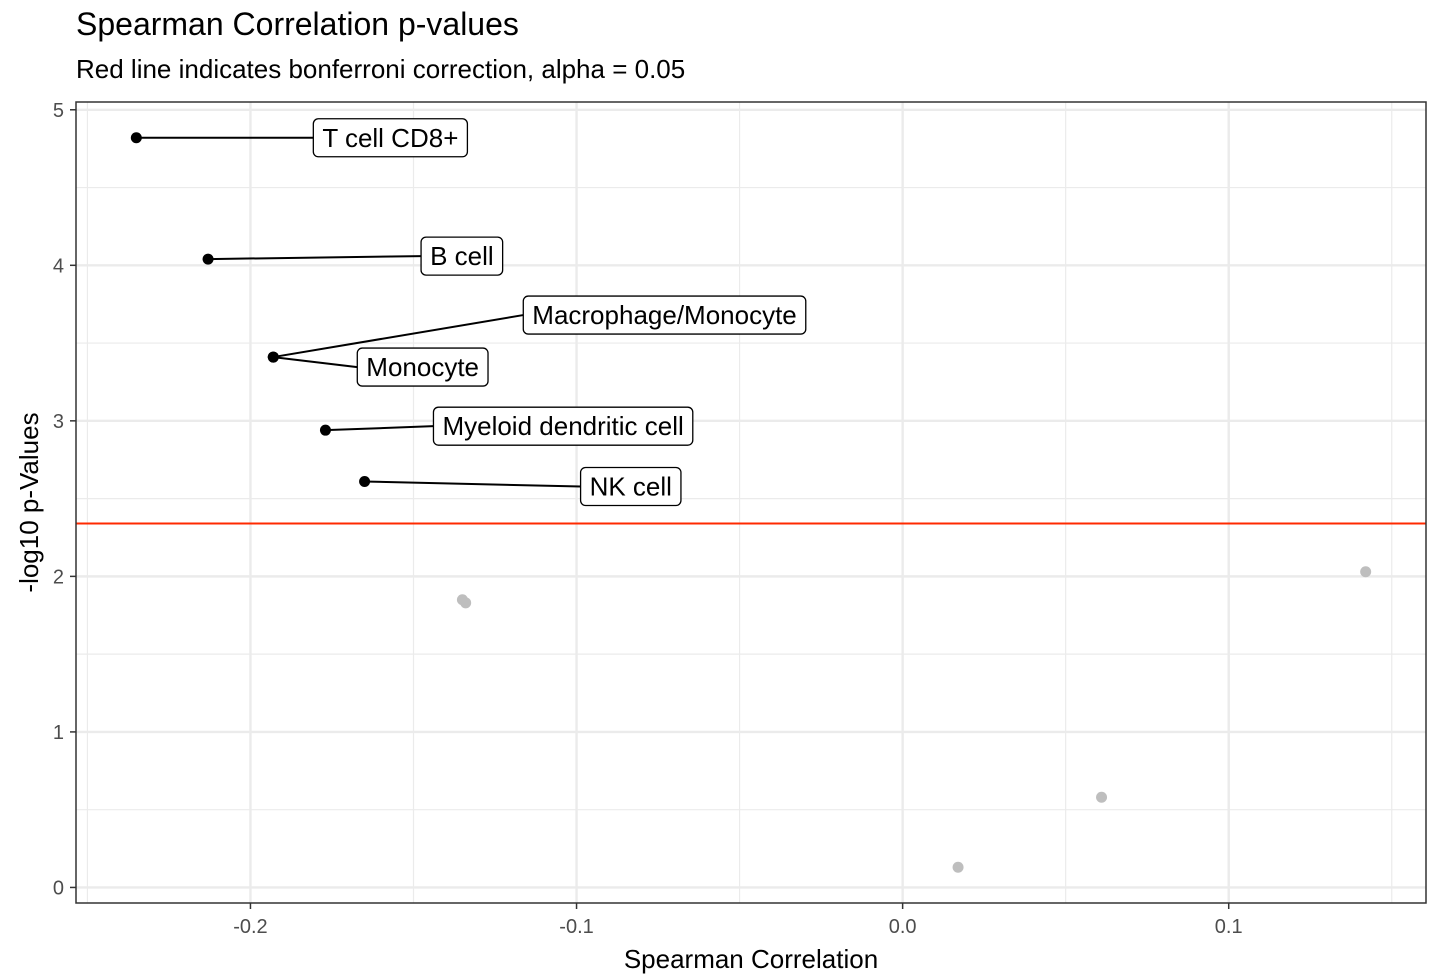 This screenshot has width=1436, height=978. What do you see at coordinates (358, 312) in the screenshot?
I see `label-connectors` at bounding box center [358, 312].